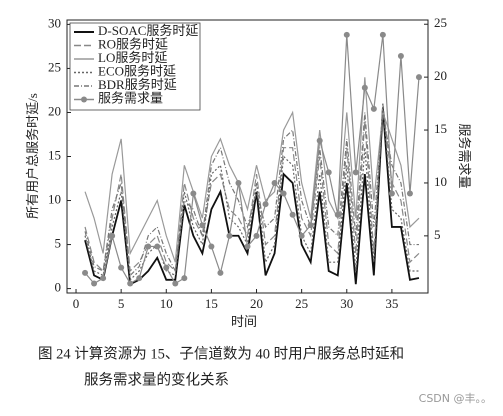 This screenshot has height=416, width=503. Describe the element at coordinates (221, 353) in the screenshot. I see `caption-line: 图 24 计算资源为 15、子信道数为 40 时用户服务总时延和` at that location.